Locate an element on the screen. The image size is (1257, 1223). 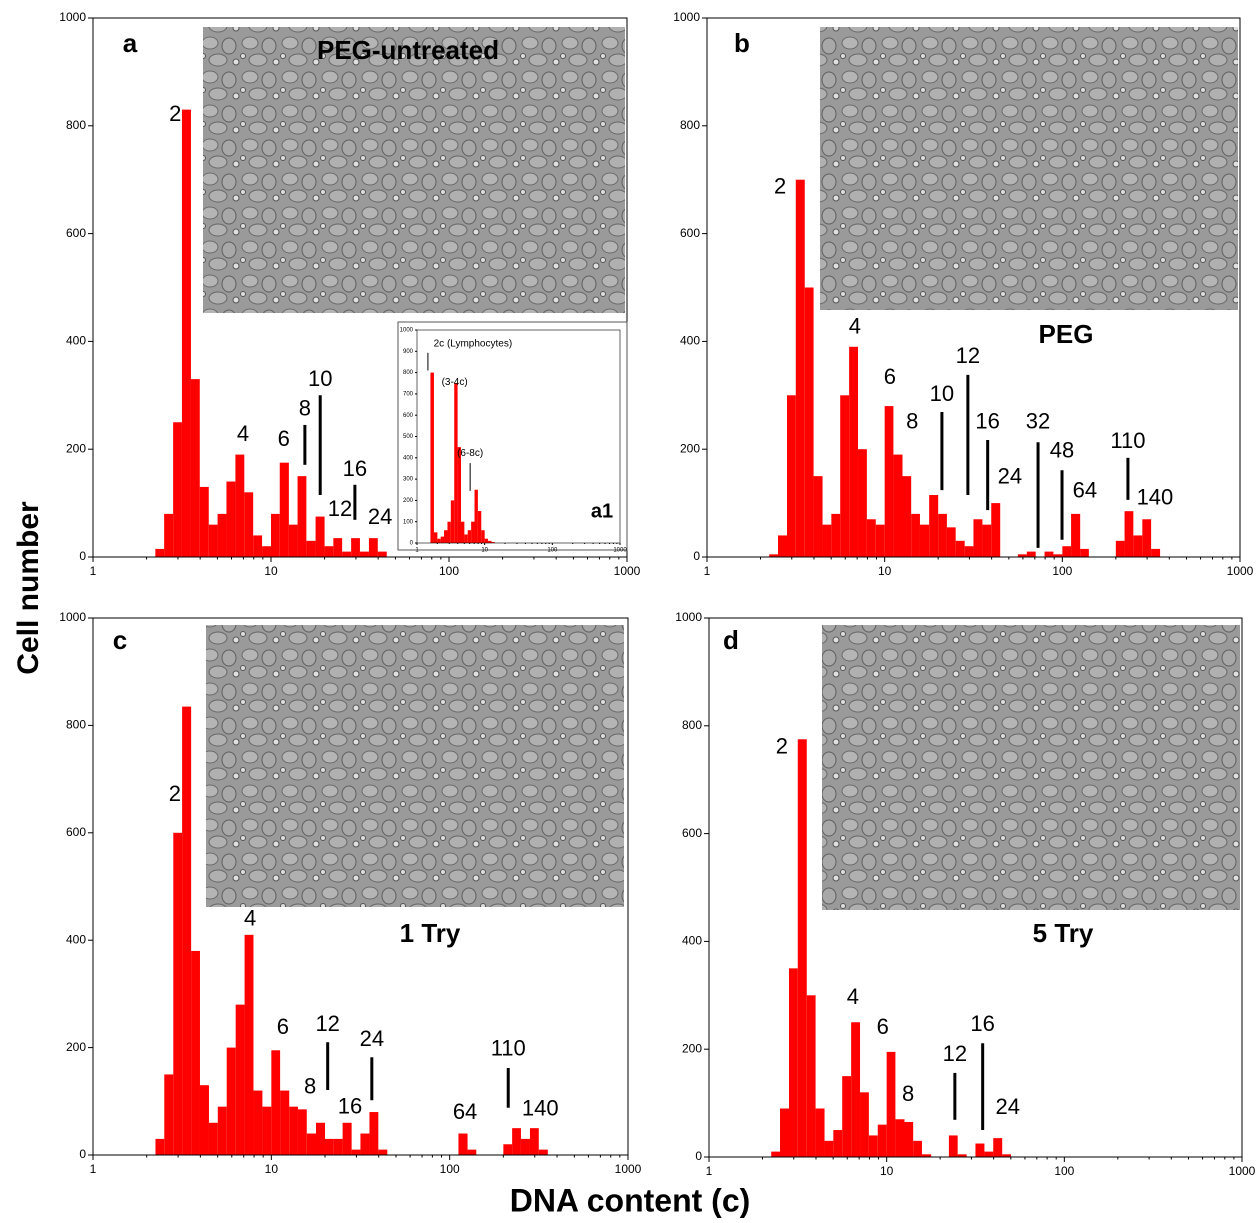
peak-label: (3-4c) is located at coordinates (455, 382).